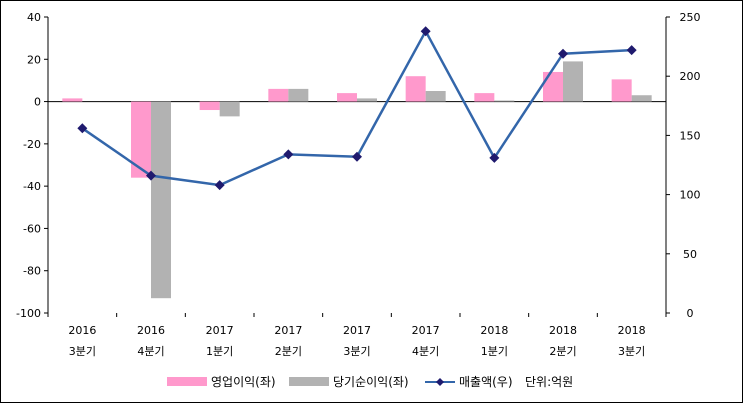 This screenshot has height=406, width=743. What do you see at coordinates (187, 381) in the screenshot?
I see `legend-swatch-operating-profit` at bounding box center [187, 381].